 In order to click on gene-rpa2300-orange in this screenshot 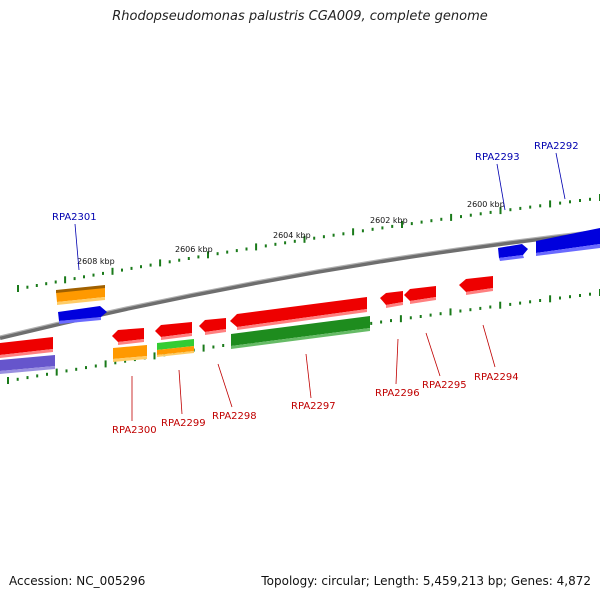, I will do `click(130, 353)`.